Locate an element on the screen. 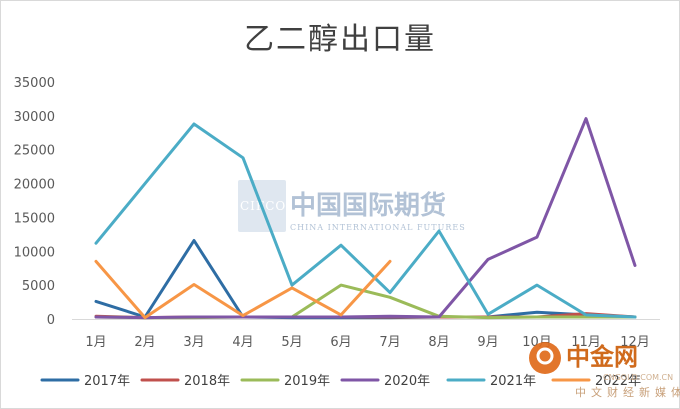  y-tick-label: 35000 is located at coordinates (34, 83).